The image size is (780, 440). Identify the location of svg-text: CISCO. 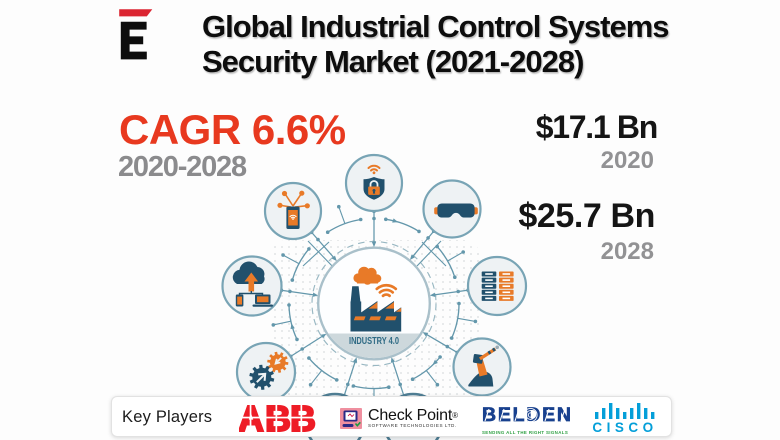
(624, 427).